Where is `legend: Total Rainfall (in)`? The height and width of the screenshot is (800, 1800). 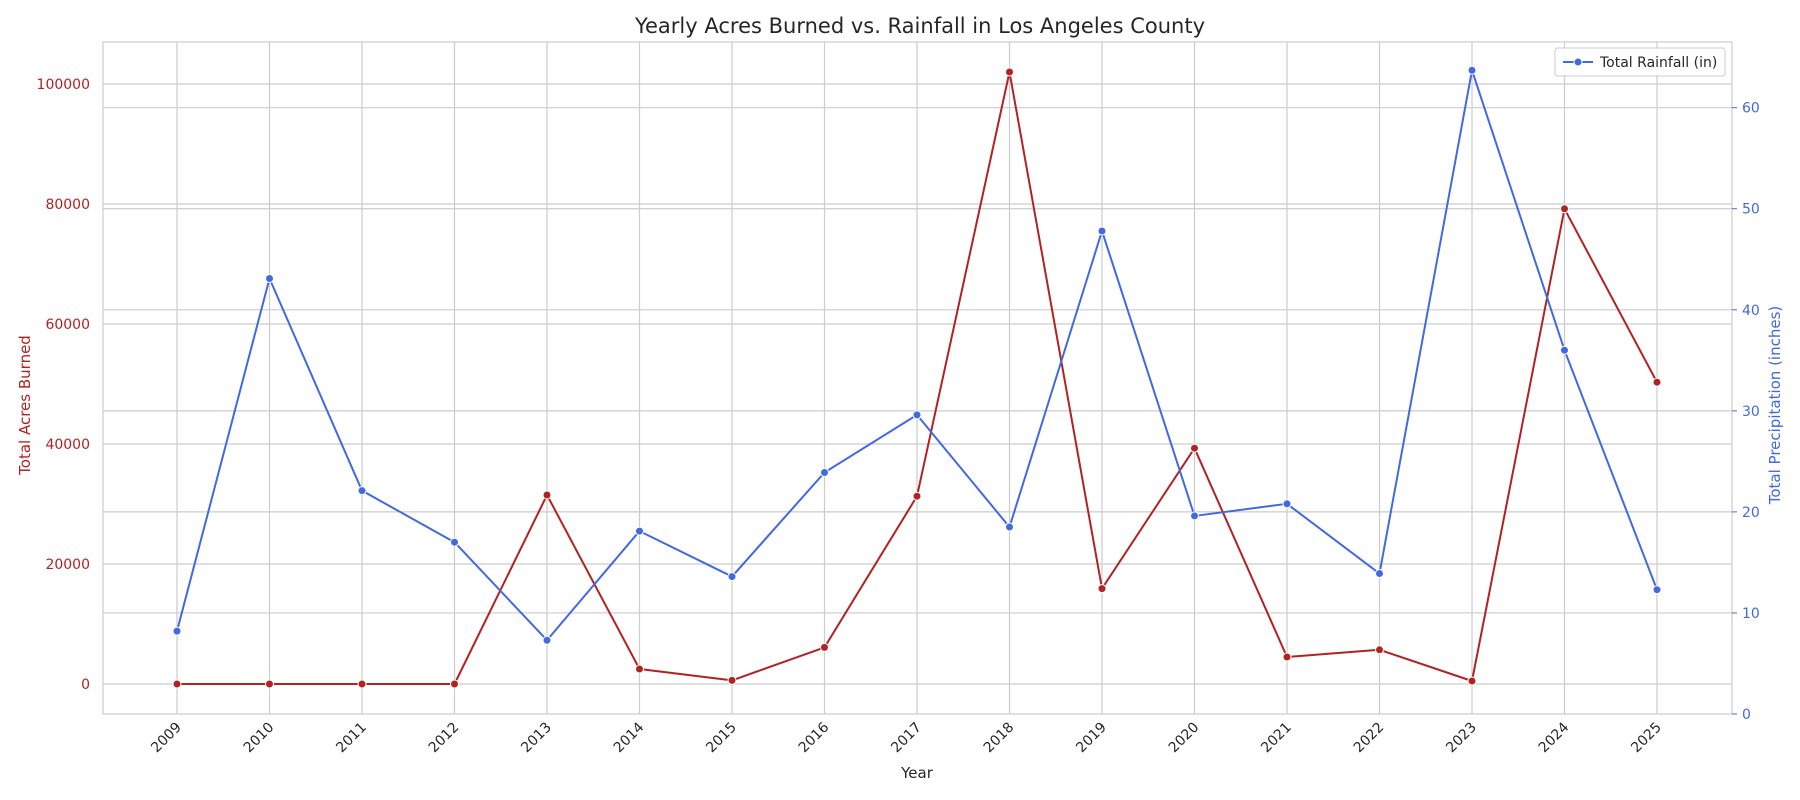
legend: Total Rainfall (in) is located at coordinates (1640, 62).